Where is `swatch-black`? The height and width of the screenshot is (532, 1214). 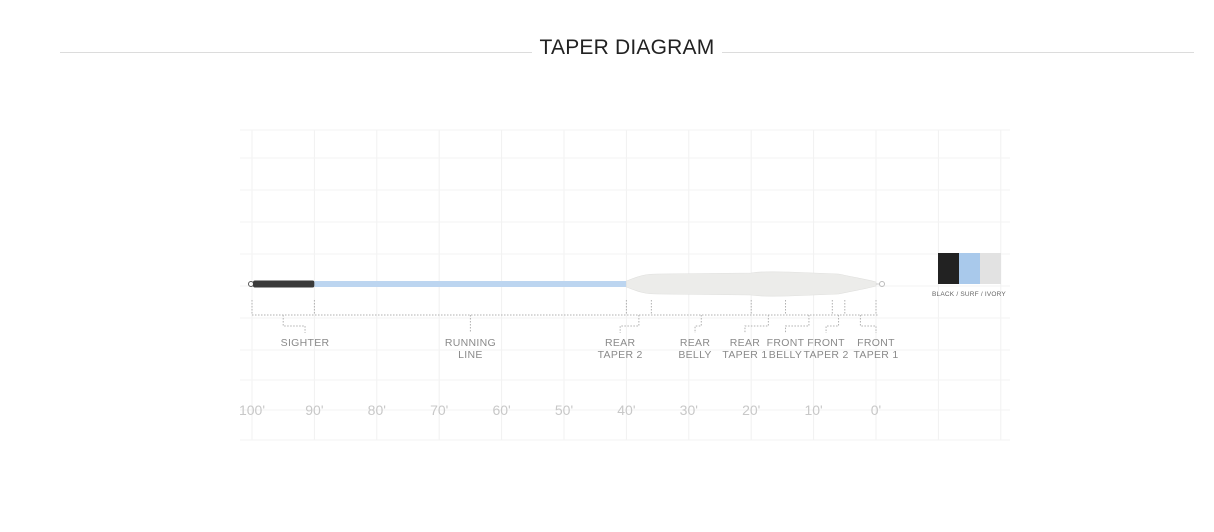 swatch-black is located at coordinates (948, 268).